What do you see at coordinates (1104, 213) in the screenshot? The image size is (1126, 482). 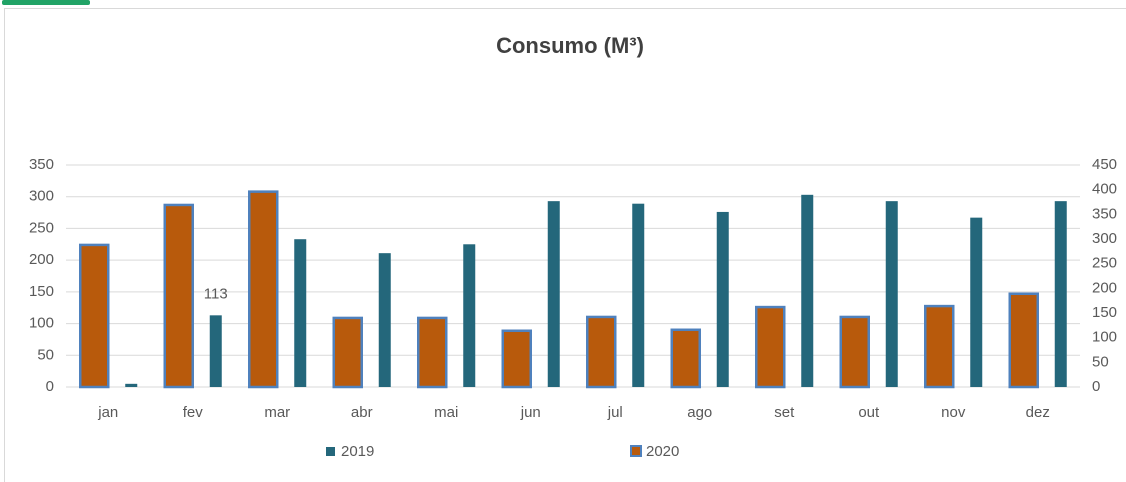 I see `y2-tick-label: 350` at bounding box center [1104, 213].